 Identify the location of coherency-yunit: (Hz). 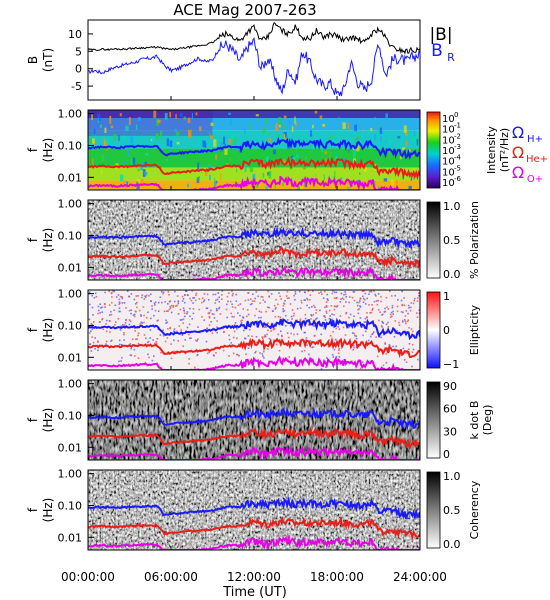
(48, 510).